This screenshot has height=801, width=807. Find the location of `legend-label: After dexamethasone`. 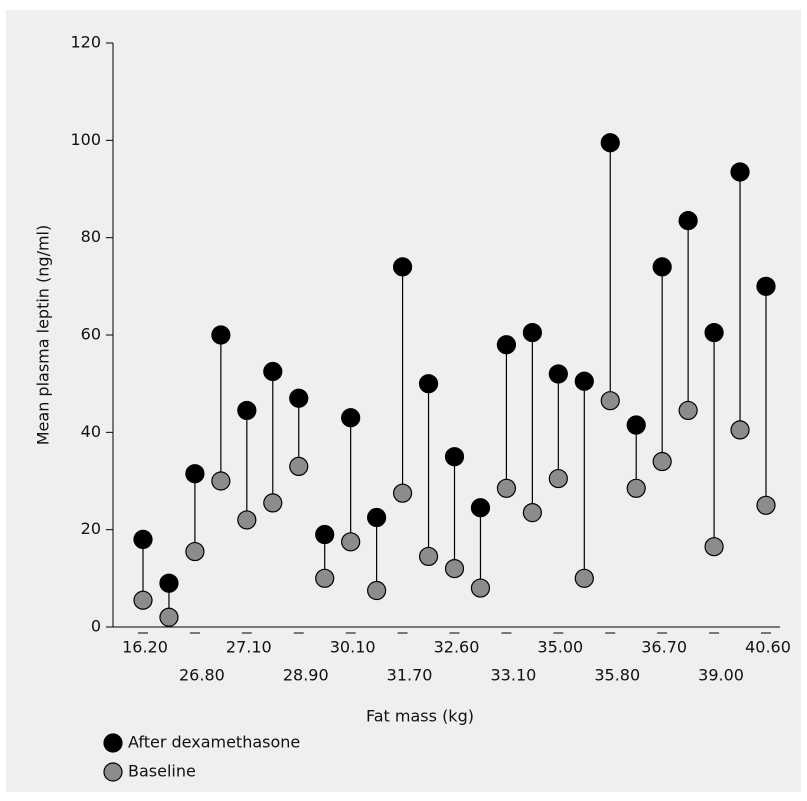

legend-label: After dexamethasone is located at coordinates (214, 742).